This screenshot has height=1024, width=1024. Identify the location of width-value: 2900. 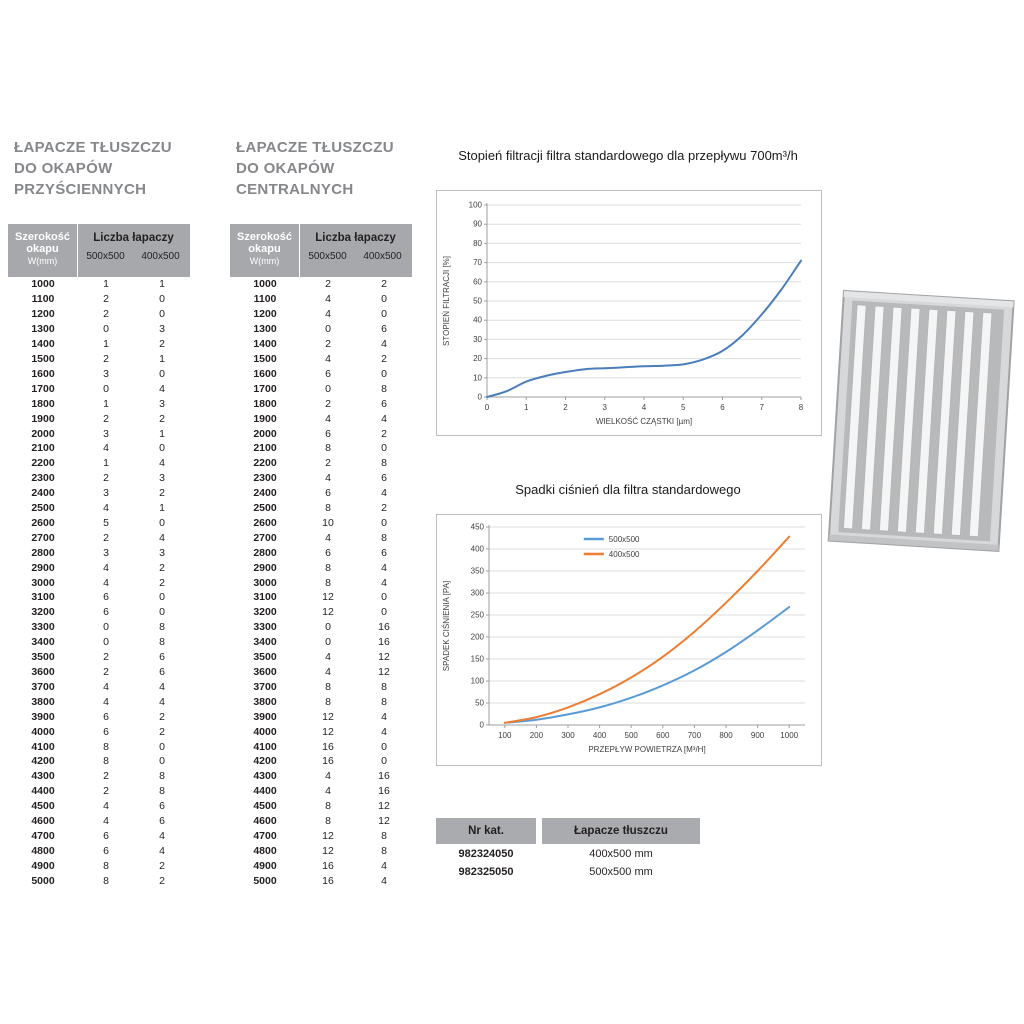
(43, 567).